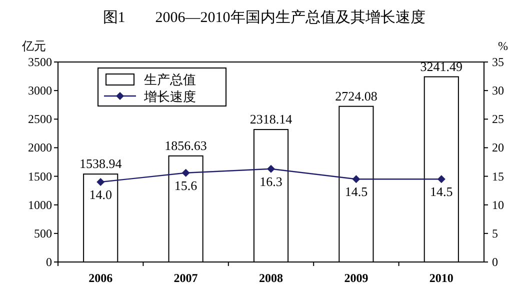 This screenshot has height=308, width=528. What do you see at coordinates (40, 62) in the screenshot?
I see `y-tick-label: 3500` at bounding box center [40, 62].